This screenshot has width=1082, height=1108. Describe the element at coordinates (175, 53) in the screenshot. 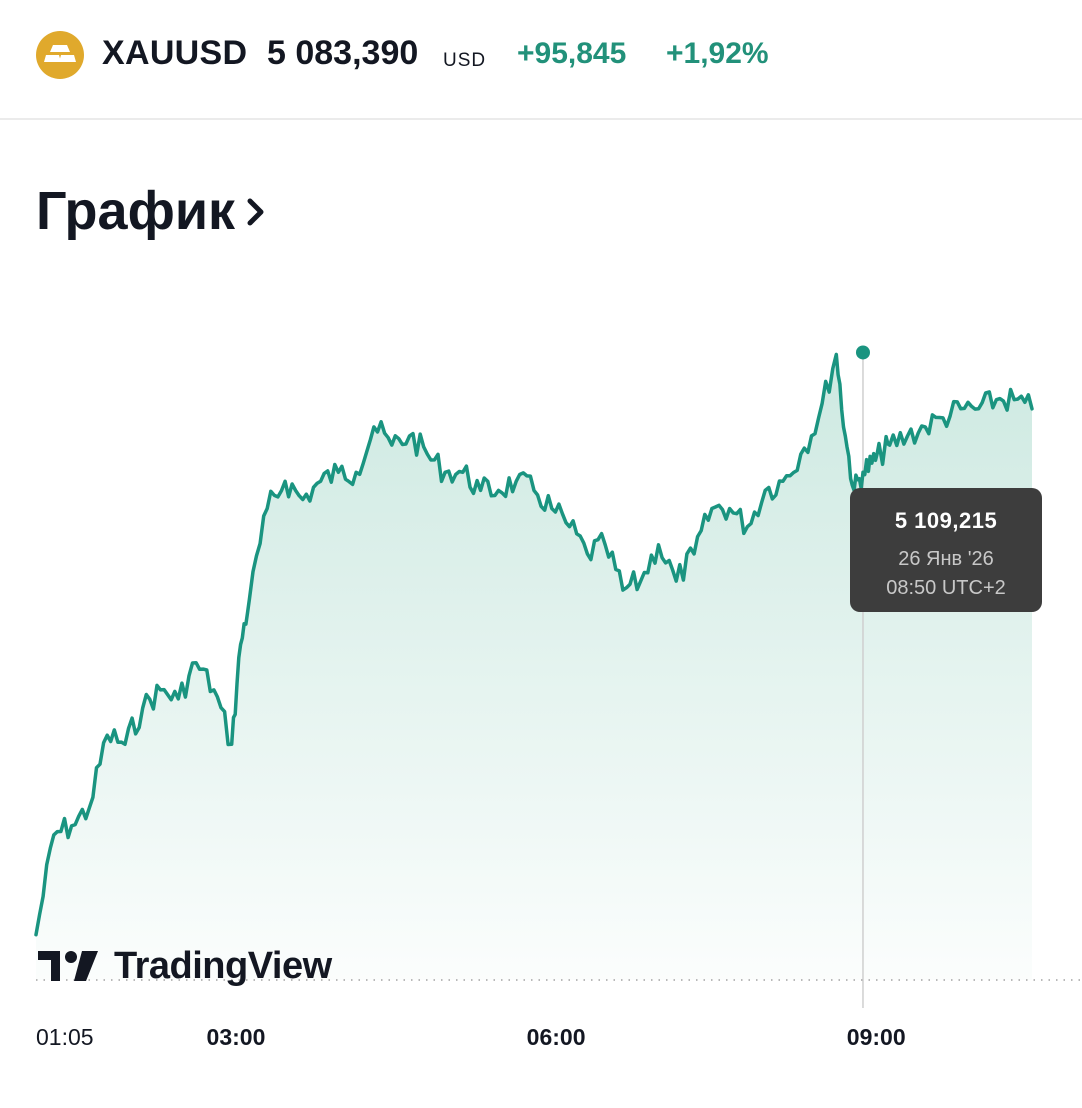

I see `symbol: XAUUSD` at that location.